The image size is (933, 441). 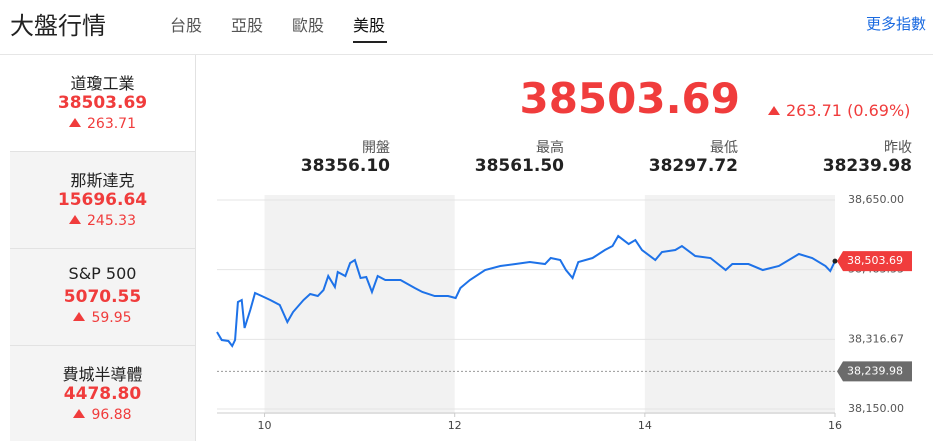 I want to click on index-item: 費城半導體 4478.80 96.88, so click(x=103, y=393).